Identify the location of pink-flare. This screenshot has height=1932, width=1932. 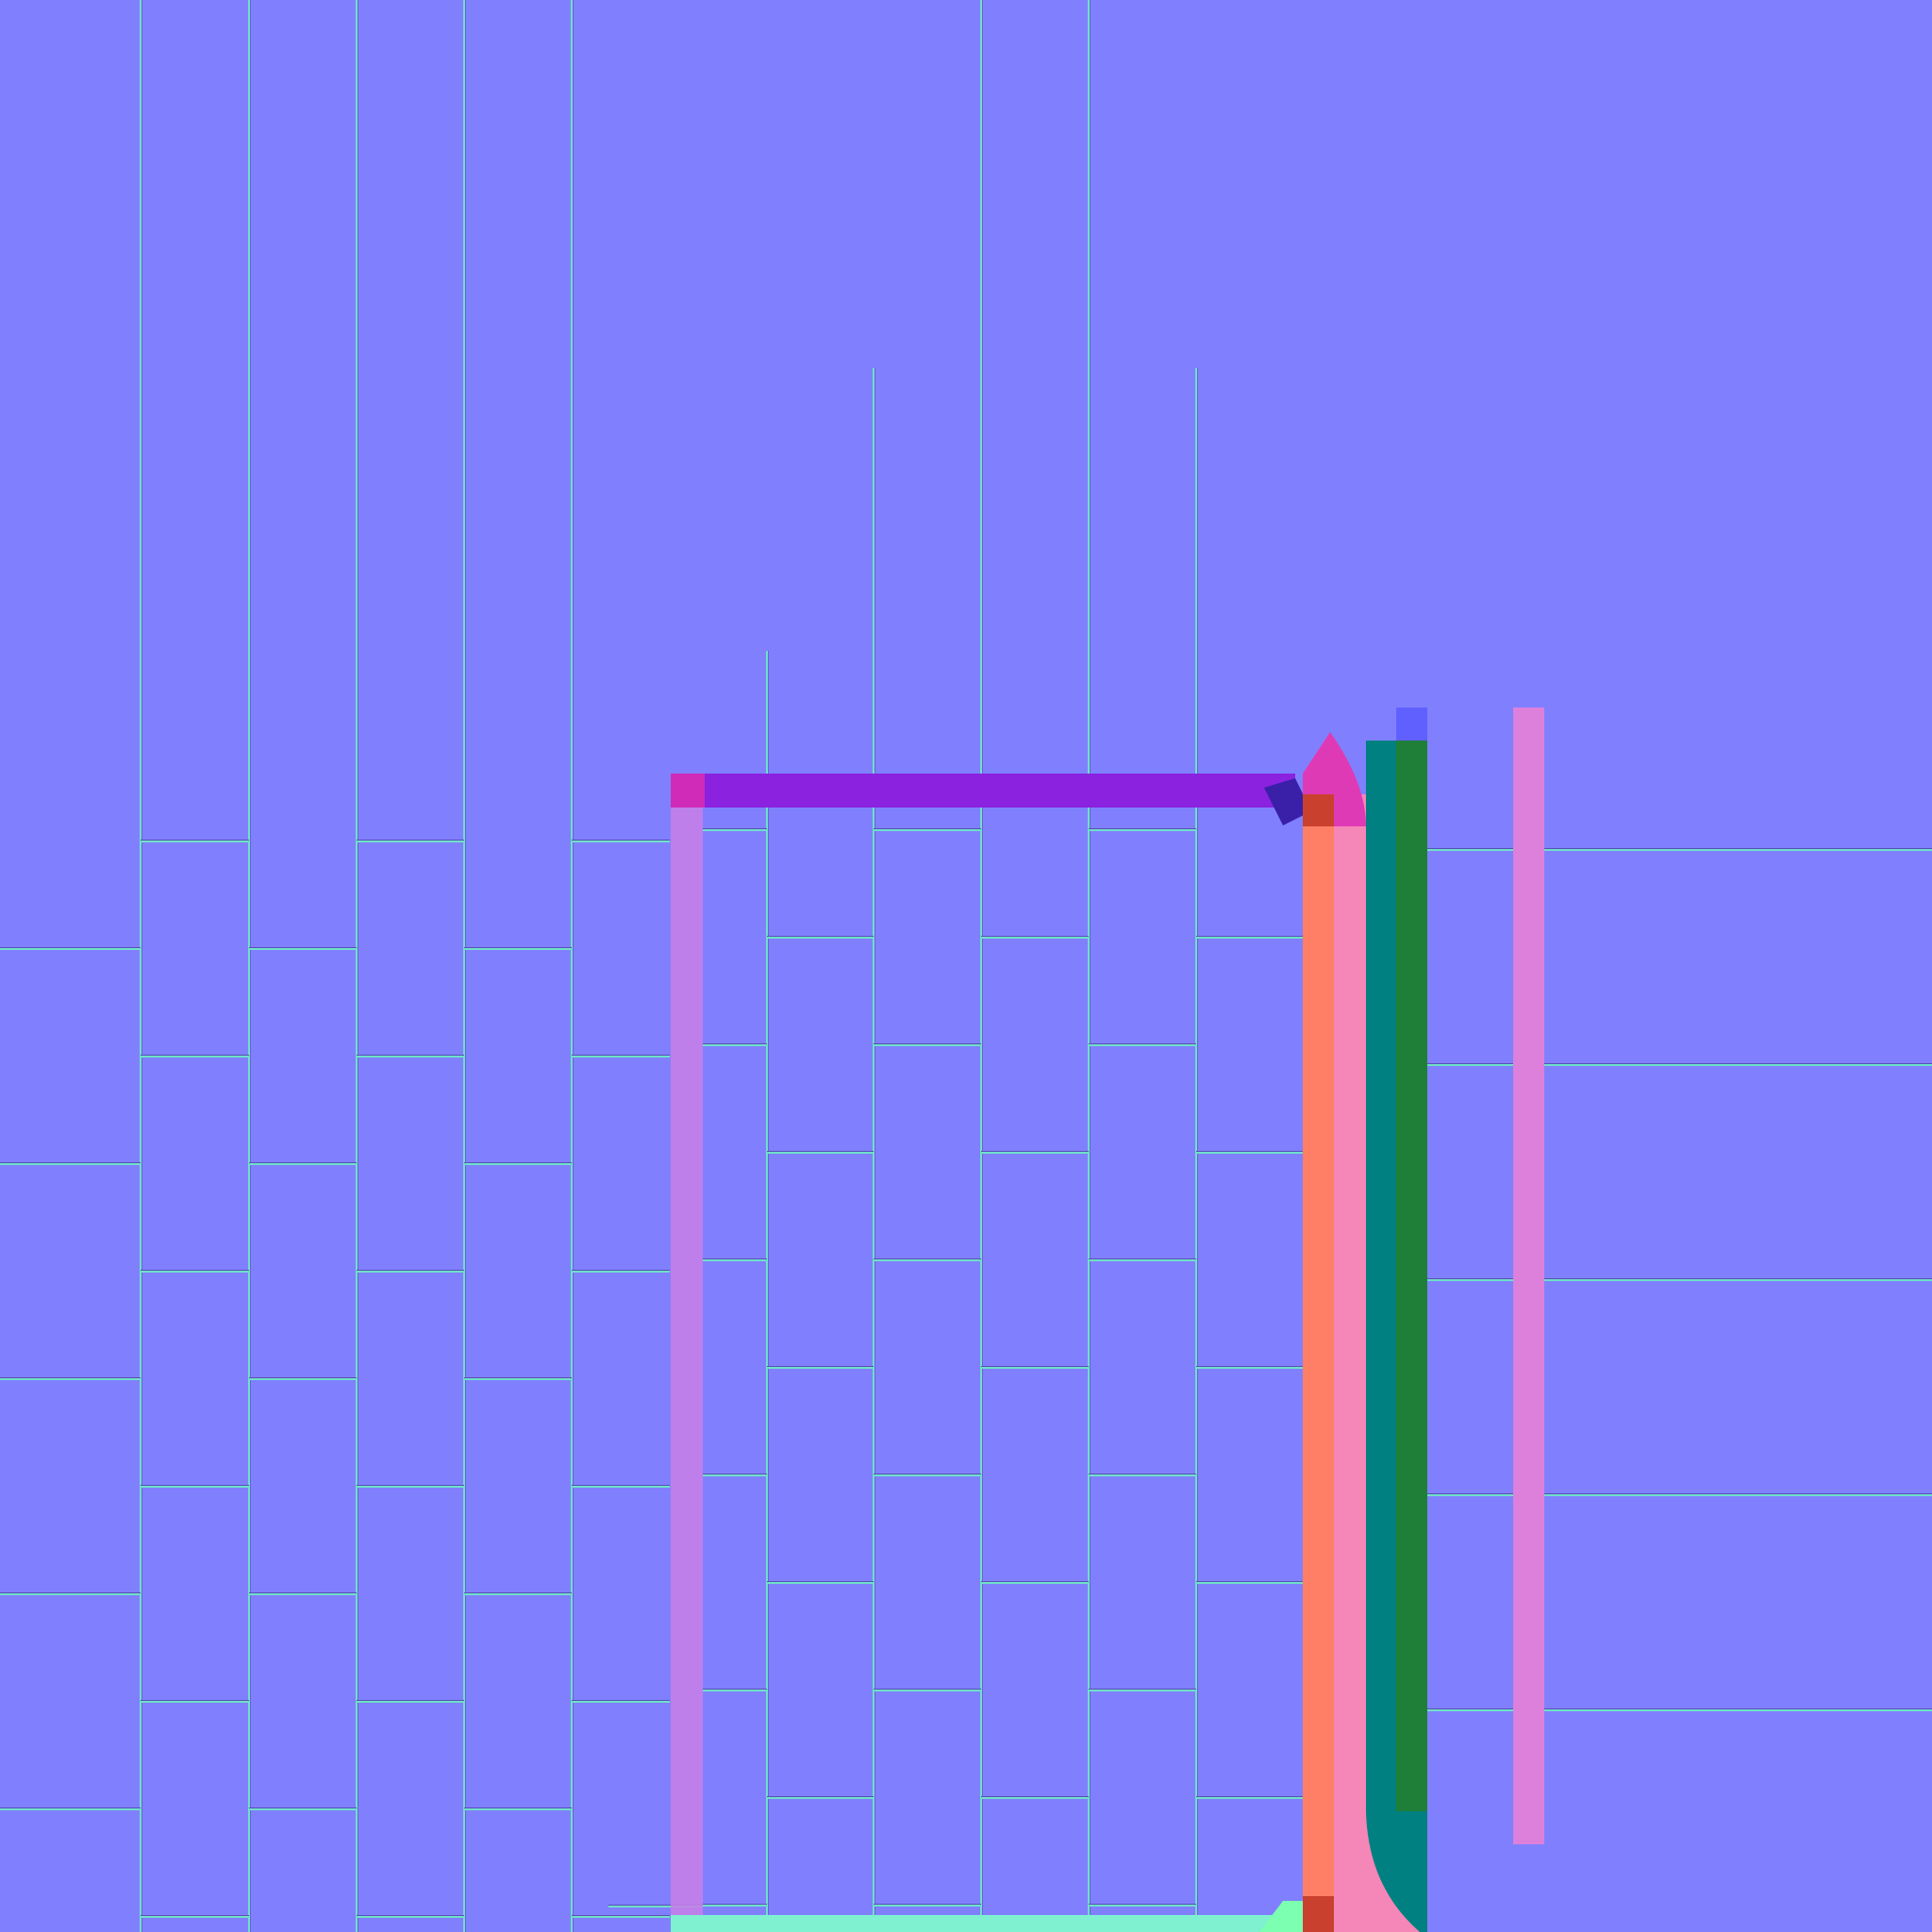
(1393, 1871).